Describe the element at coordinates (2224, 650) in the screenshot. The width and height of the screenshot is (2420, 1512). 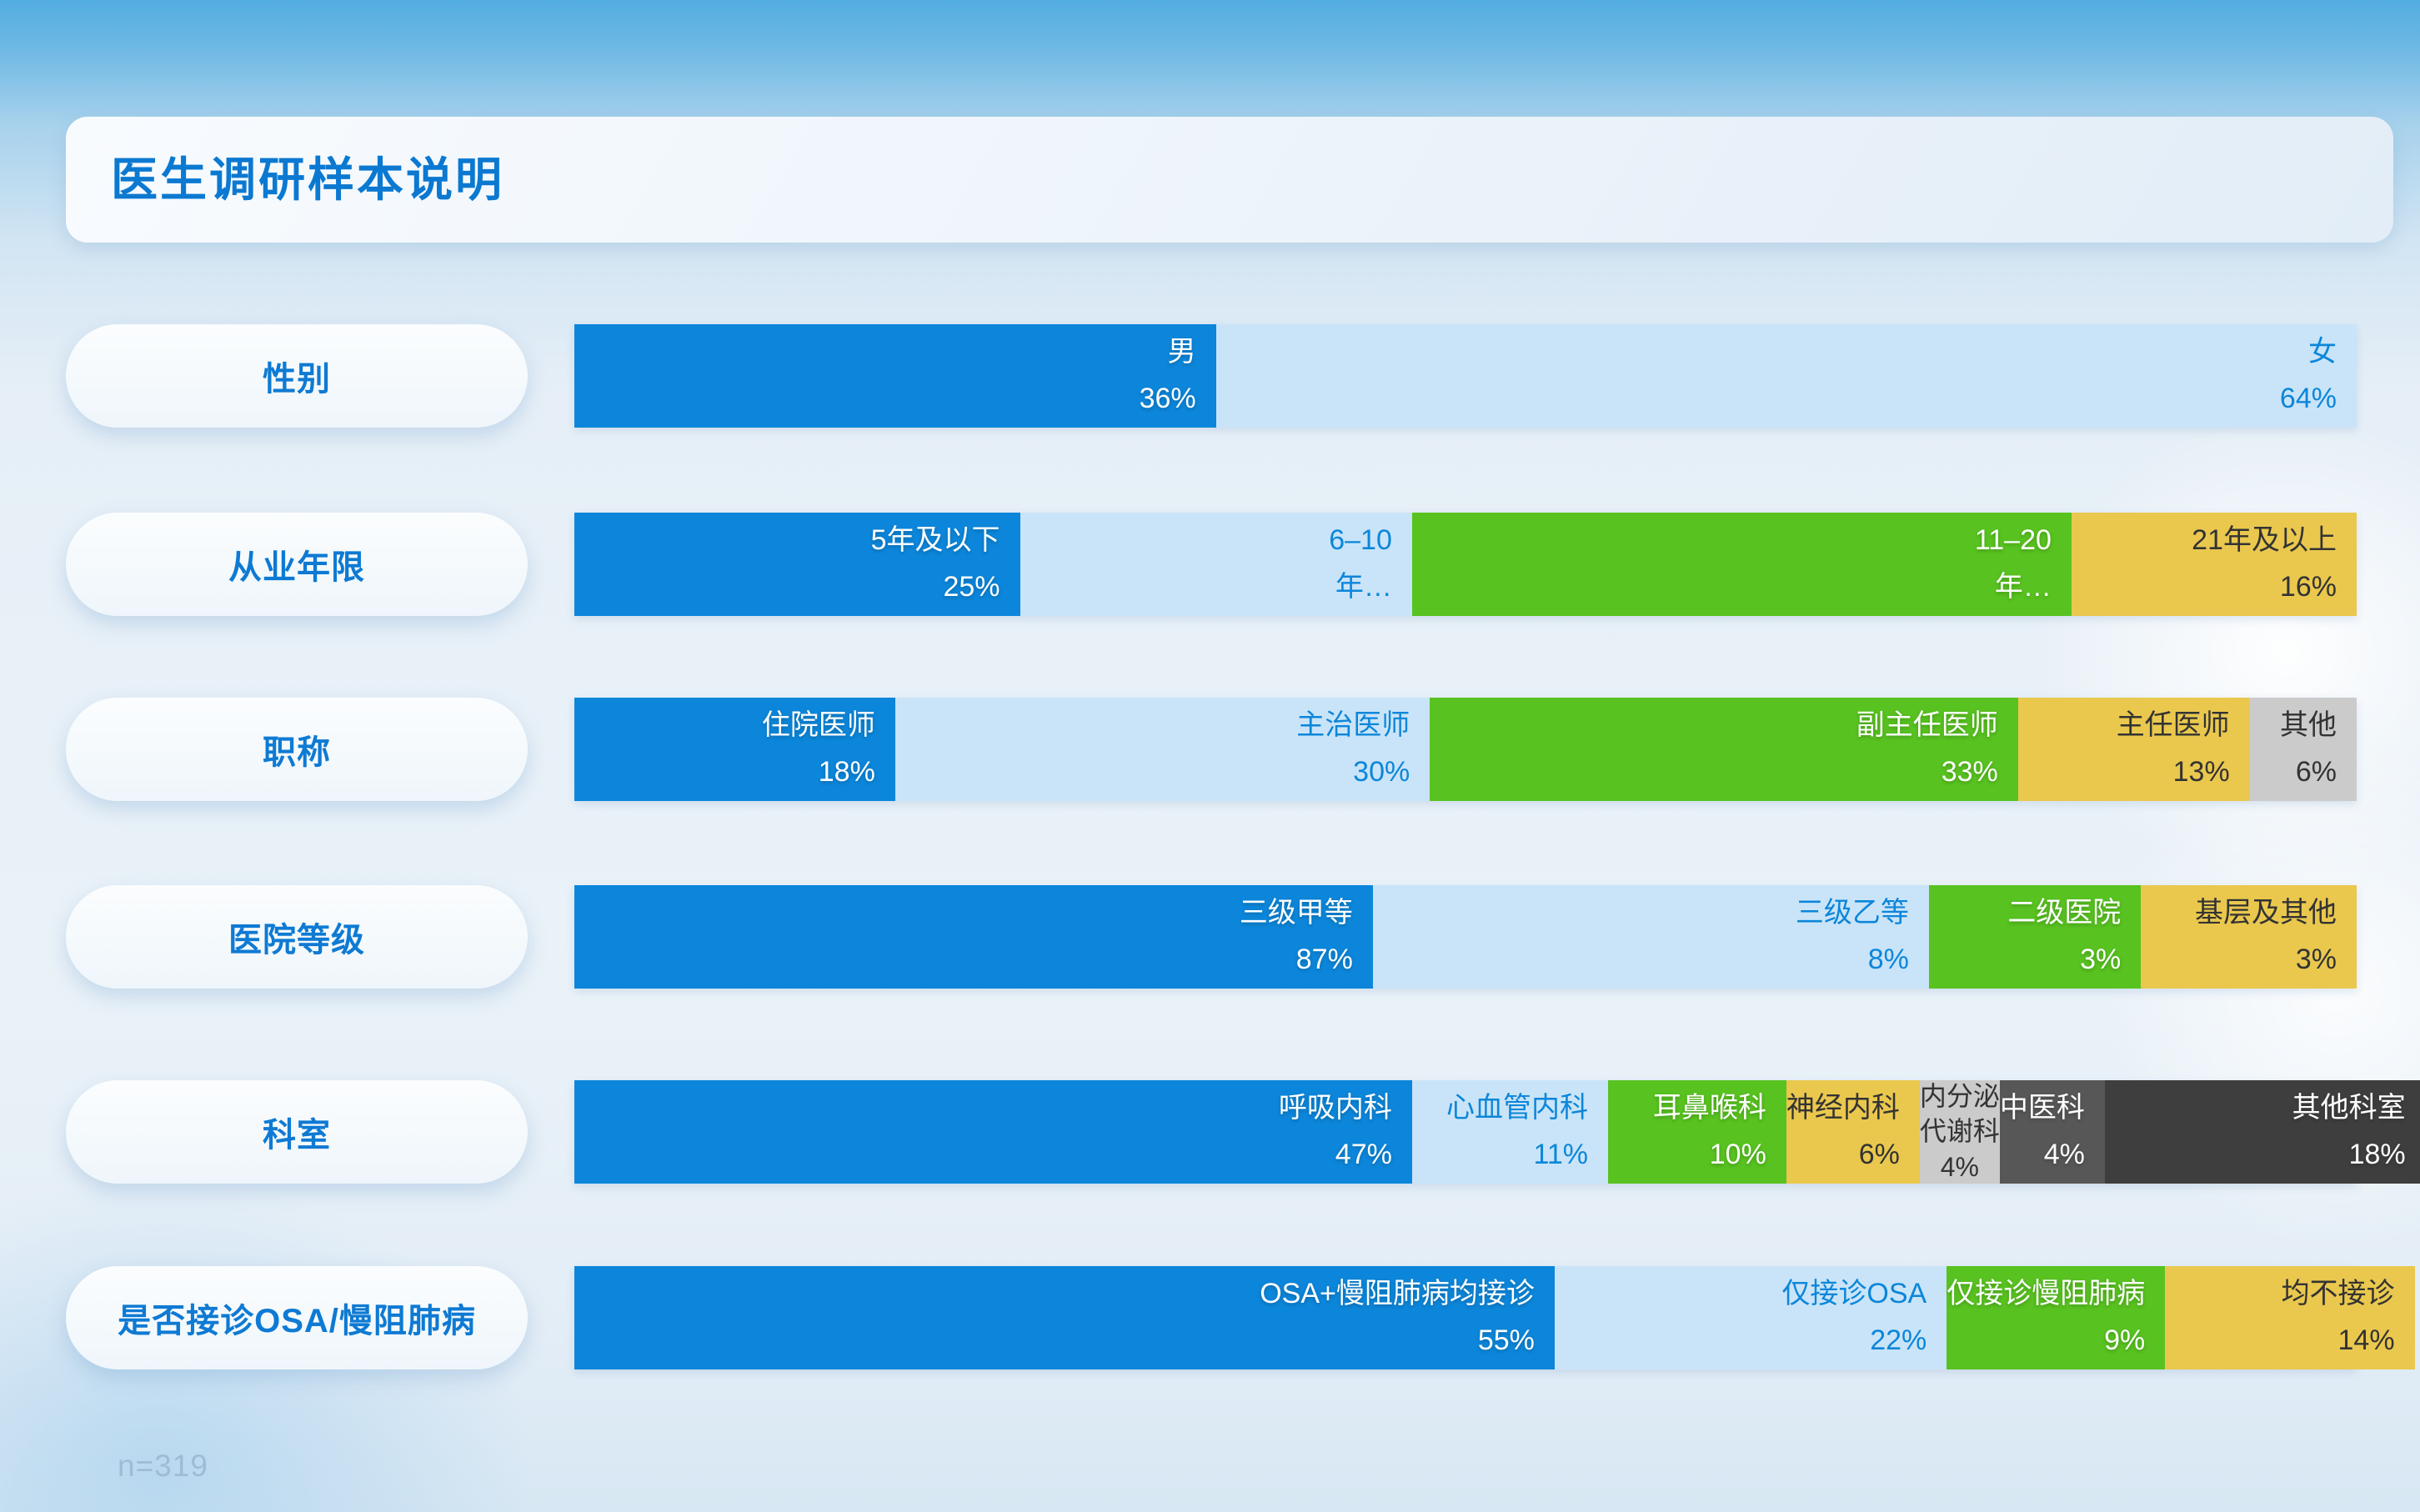
I see `cloud-decoration` at that location.